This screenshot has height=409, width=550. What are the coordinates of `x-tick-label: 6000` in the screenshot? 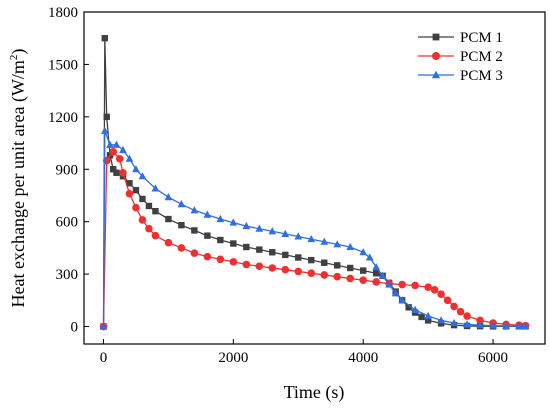 It's located at (493, 358).